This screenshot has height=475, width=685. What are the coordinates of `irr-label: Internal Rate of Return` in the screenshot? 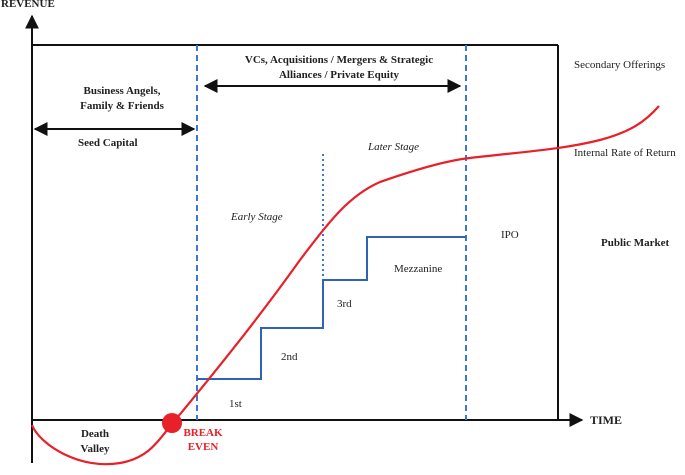 It's located at (625, 153).